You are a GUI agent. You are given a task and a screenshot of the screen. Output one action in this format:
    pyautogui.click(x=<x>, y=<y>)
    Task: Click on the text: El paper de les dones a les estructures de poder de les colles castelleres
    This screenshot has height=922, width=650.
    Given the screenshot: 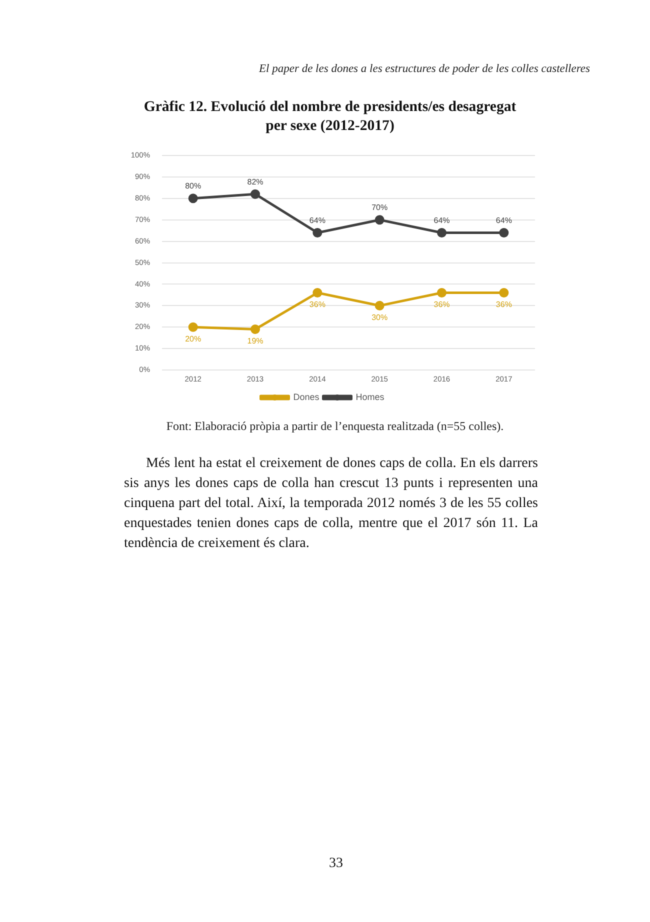 What is the action you would take?
    pyautogui.click(x=424, y=69)
    